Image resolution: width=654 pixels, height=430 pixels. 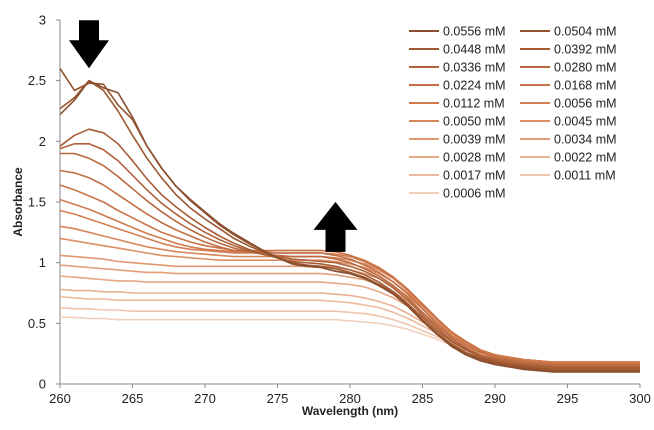 What do you see at coordinates (42, 141) in the screenshot?
I see `y-tick-label: 2` at bounding box center [42, 141].